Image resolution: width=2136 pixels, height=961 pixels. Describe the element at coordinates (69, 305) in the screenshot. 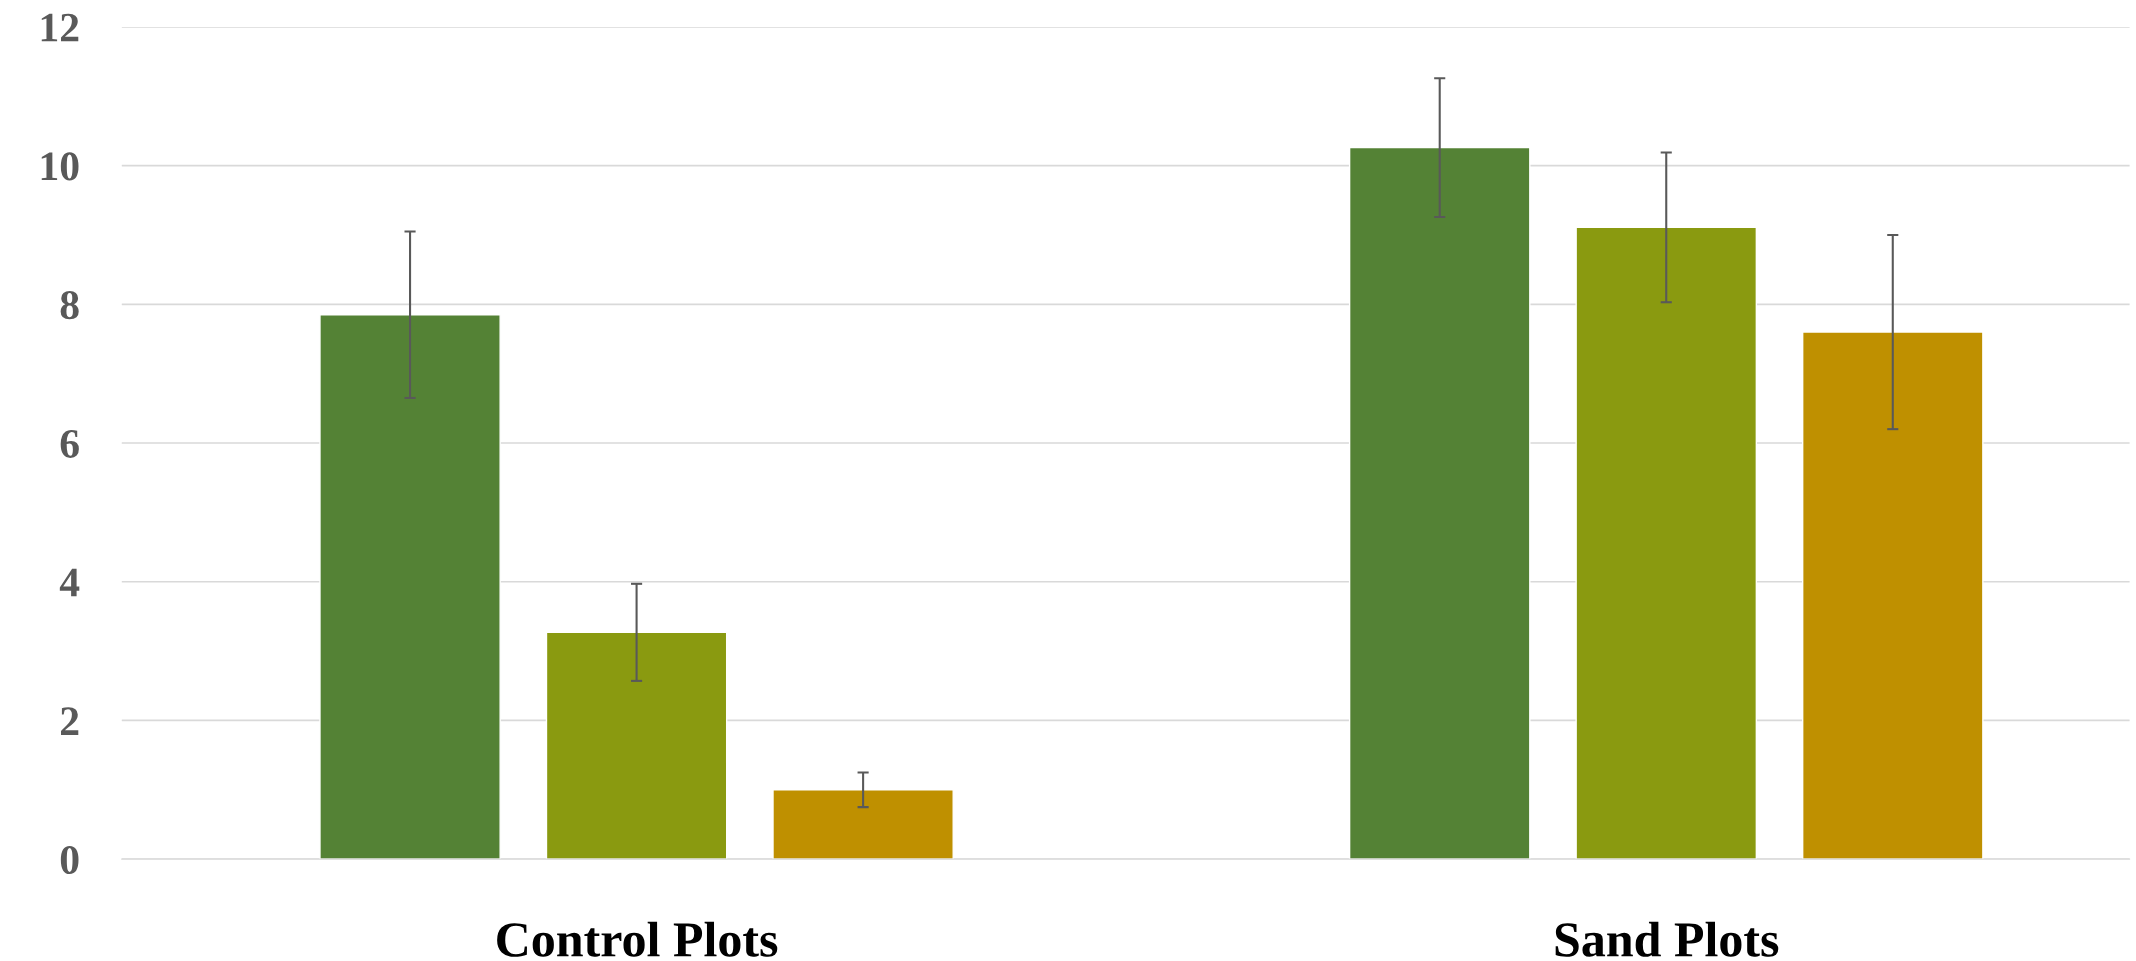

I see `y-tick-label: 8` at that location.